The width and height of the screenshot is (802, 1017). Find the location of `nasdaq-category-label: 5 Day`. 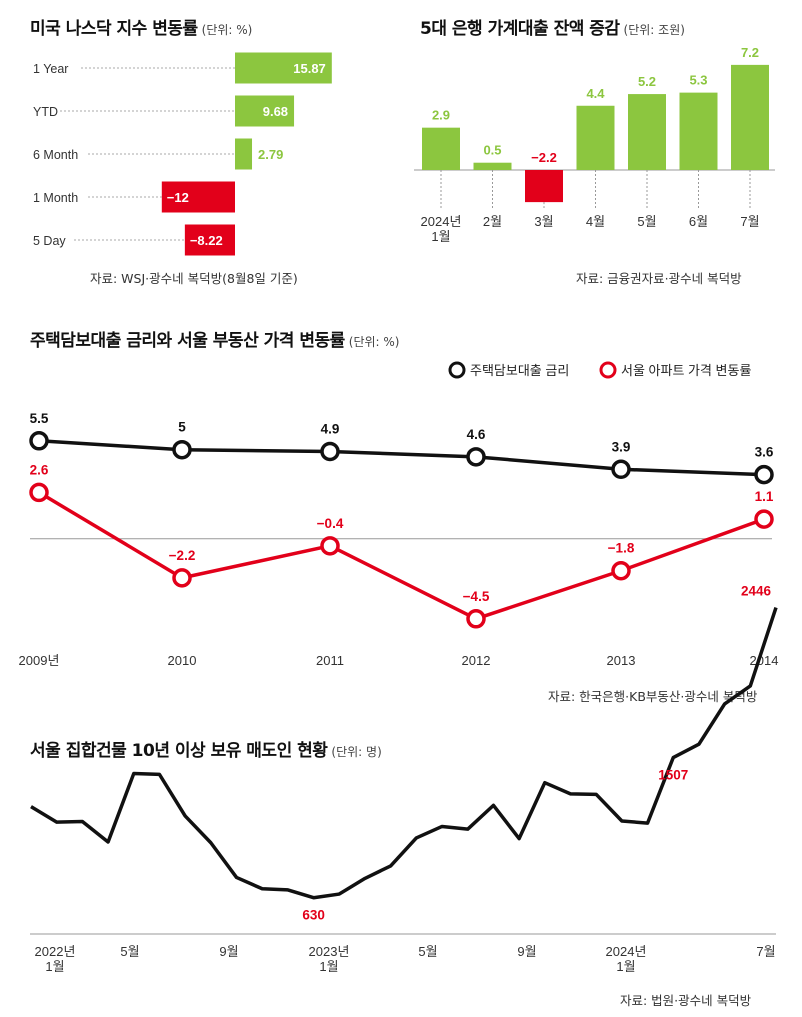

nasdaq-category-label: 5 Day is located at coordinates (49, 241).